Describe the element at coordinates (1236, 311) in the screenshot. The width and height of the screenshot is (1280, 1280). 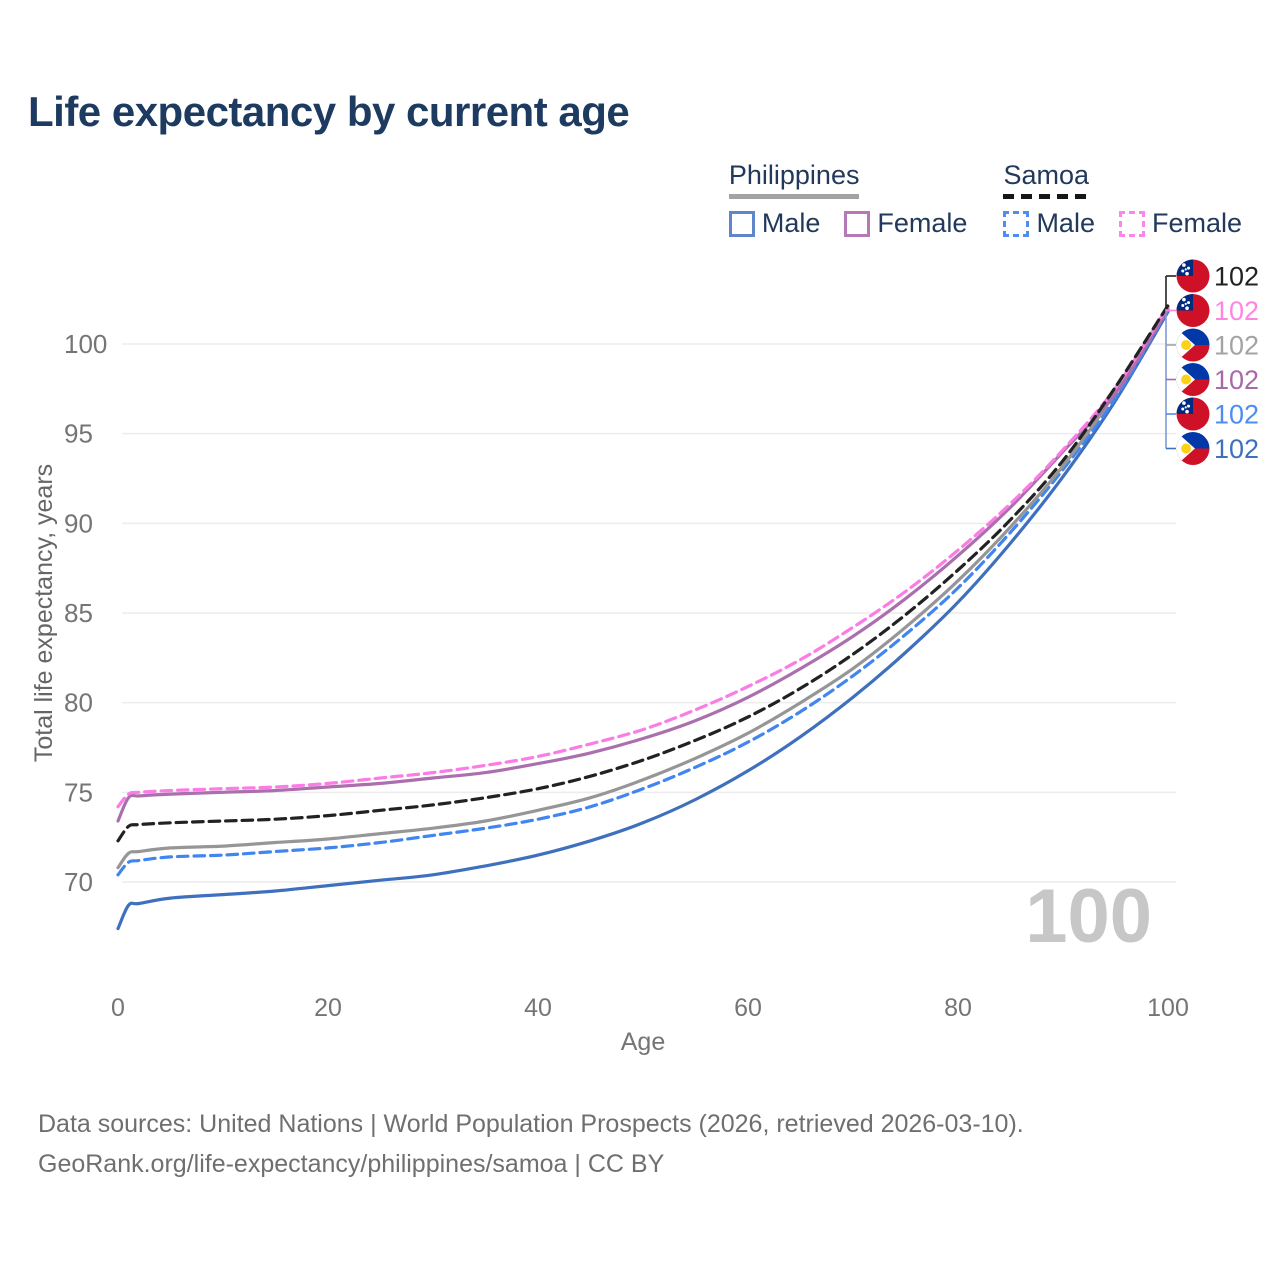
I see `end-label-samoa-female: 102` at that location.